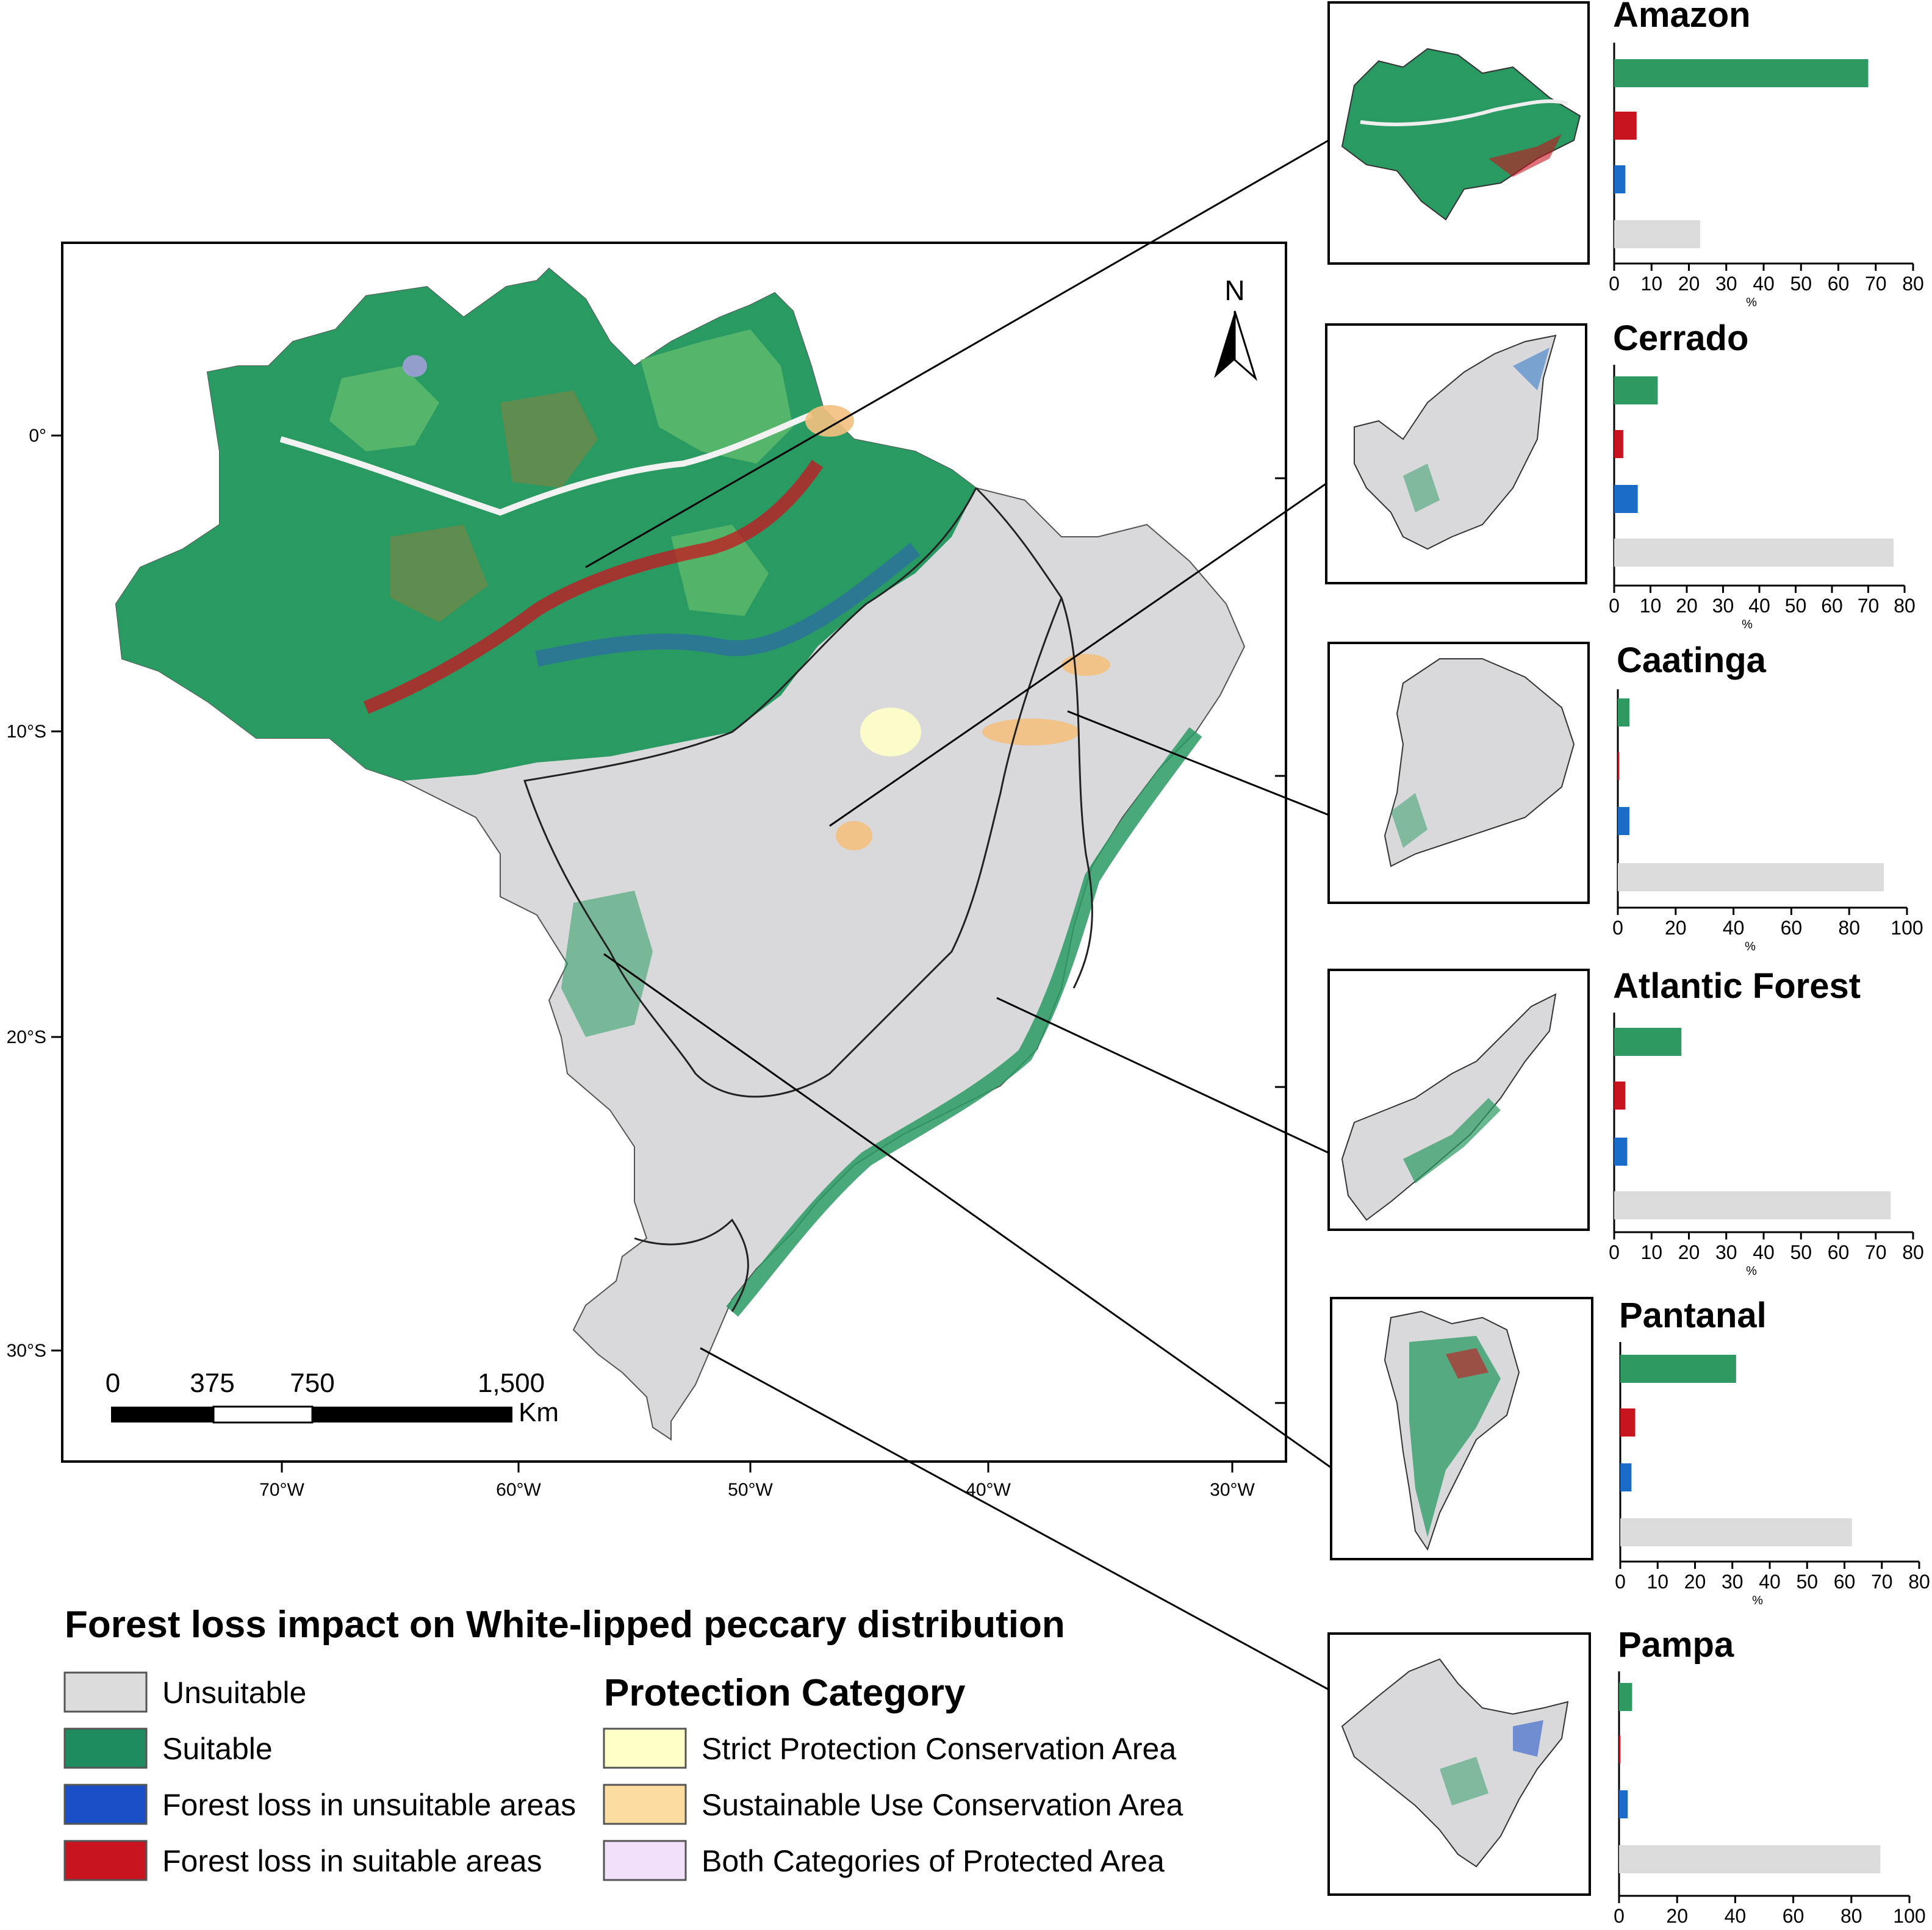 Image resolution: width=1932 pixels, height=1930 pixels. What do you see at coordinates (37, 436) in the screenshot?
I see `lat-label: 0°` at bounding box center [37, 436].